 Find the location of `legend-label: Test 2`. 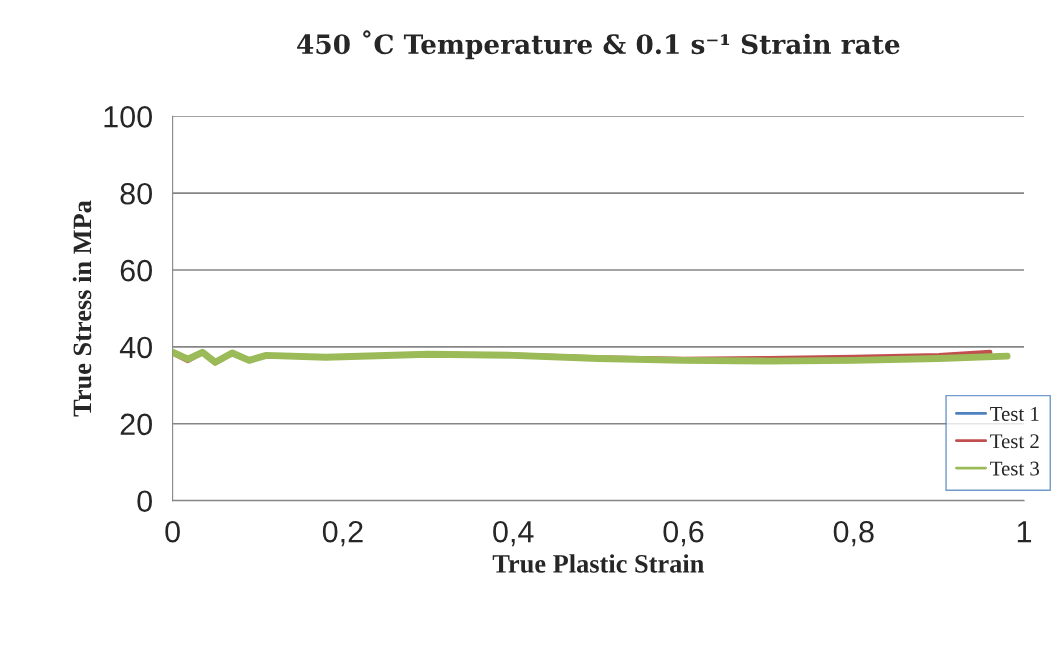

legend-label: Test 2 is located at coordinates (1014, 441).